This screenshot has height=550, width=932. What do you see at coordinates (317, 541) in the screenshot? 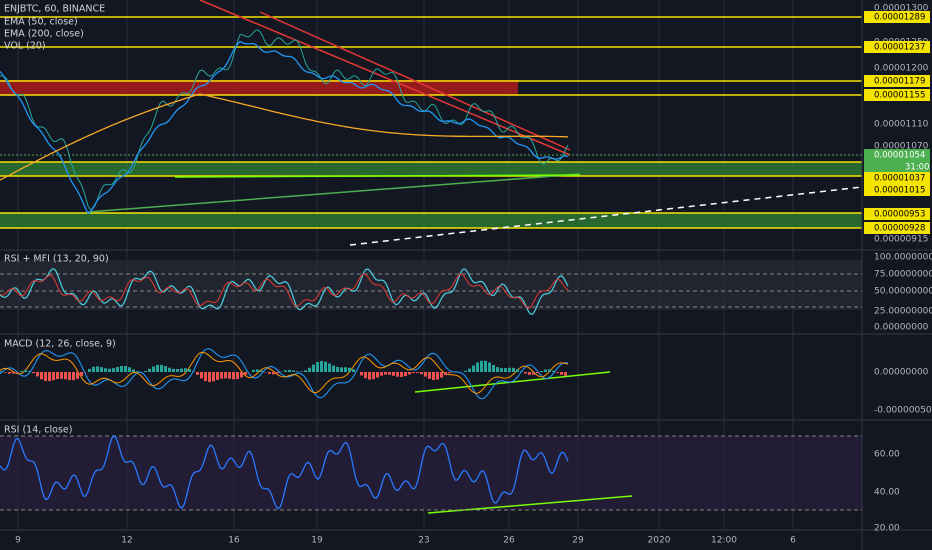
I see `time-label: 19` at bounding box center [317, 541].